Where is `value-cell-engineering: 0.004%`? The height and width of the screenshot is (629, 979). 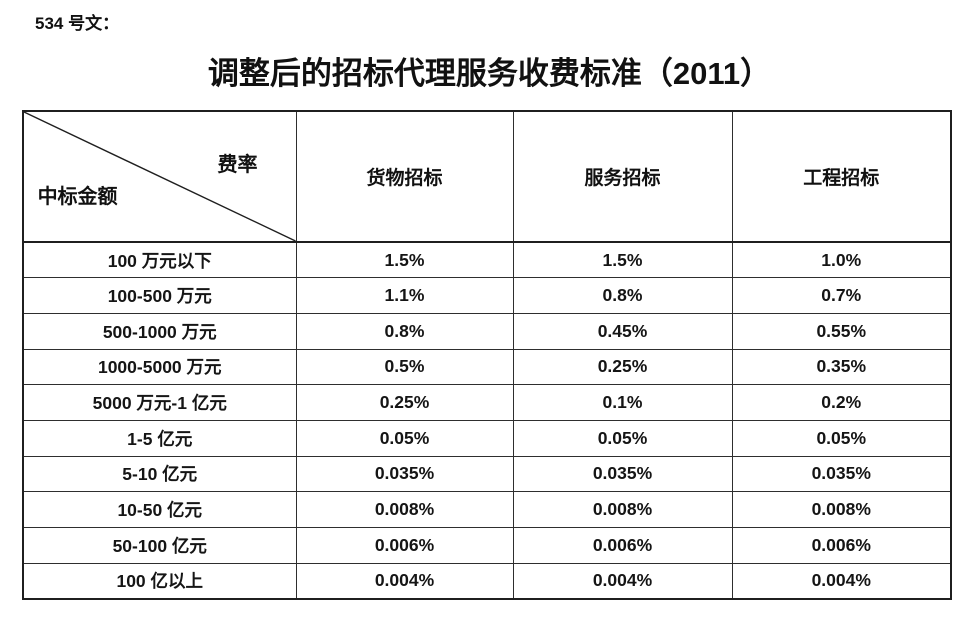
value-cell-engineering: 0.004% is located at coordinates (841, 581).